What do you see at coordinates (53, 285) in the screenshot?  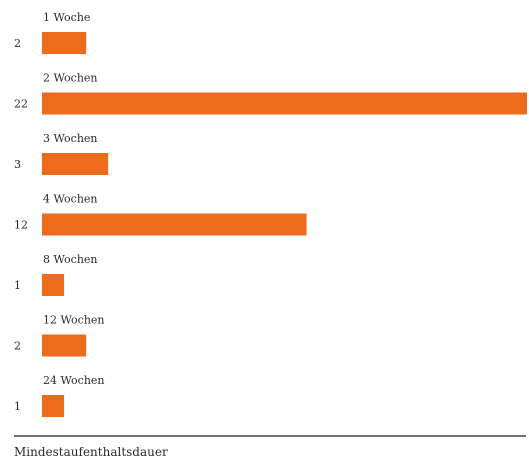 I see `bar-8-wochen` at bounding box center [53, 285].